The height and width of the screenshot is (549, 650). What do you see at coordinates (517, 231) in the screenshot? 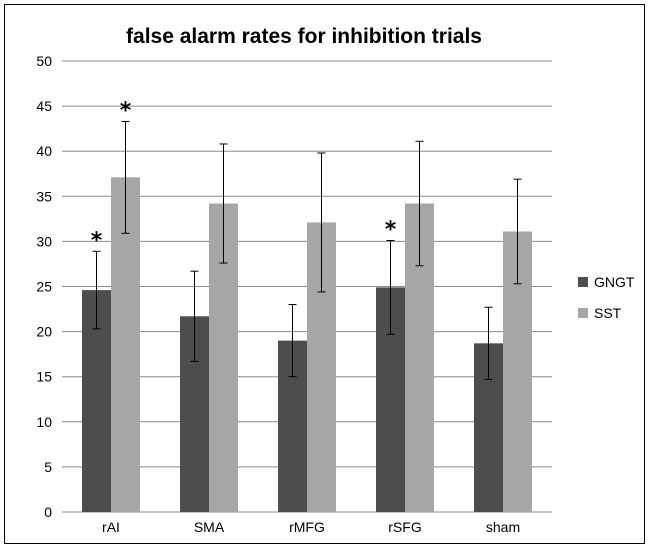
I see `error-bar-sst-sham` at bounding box center [517, 231].